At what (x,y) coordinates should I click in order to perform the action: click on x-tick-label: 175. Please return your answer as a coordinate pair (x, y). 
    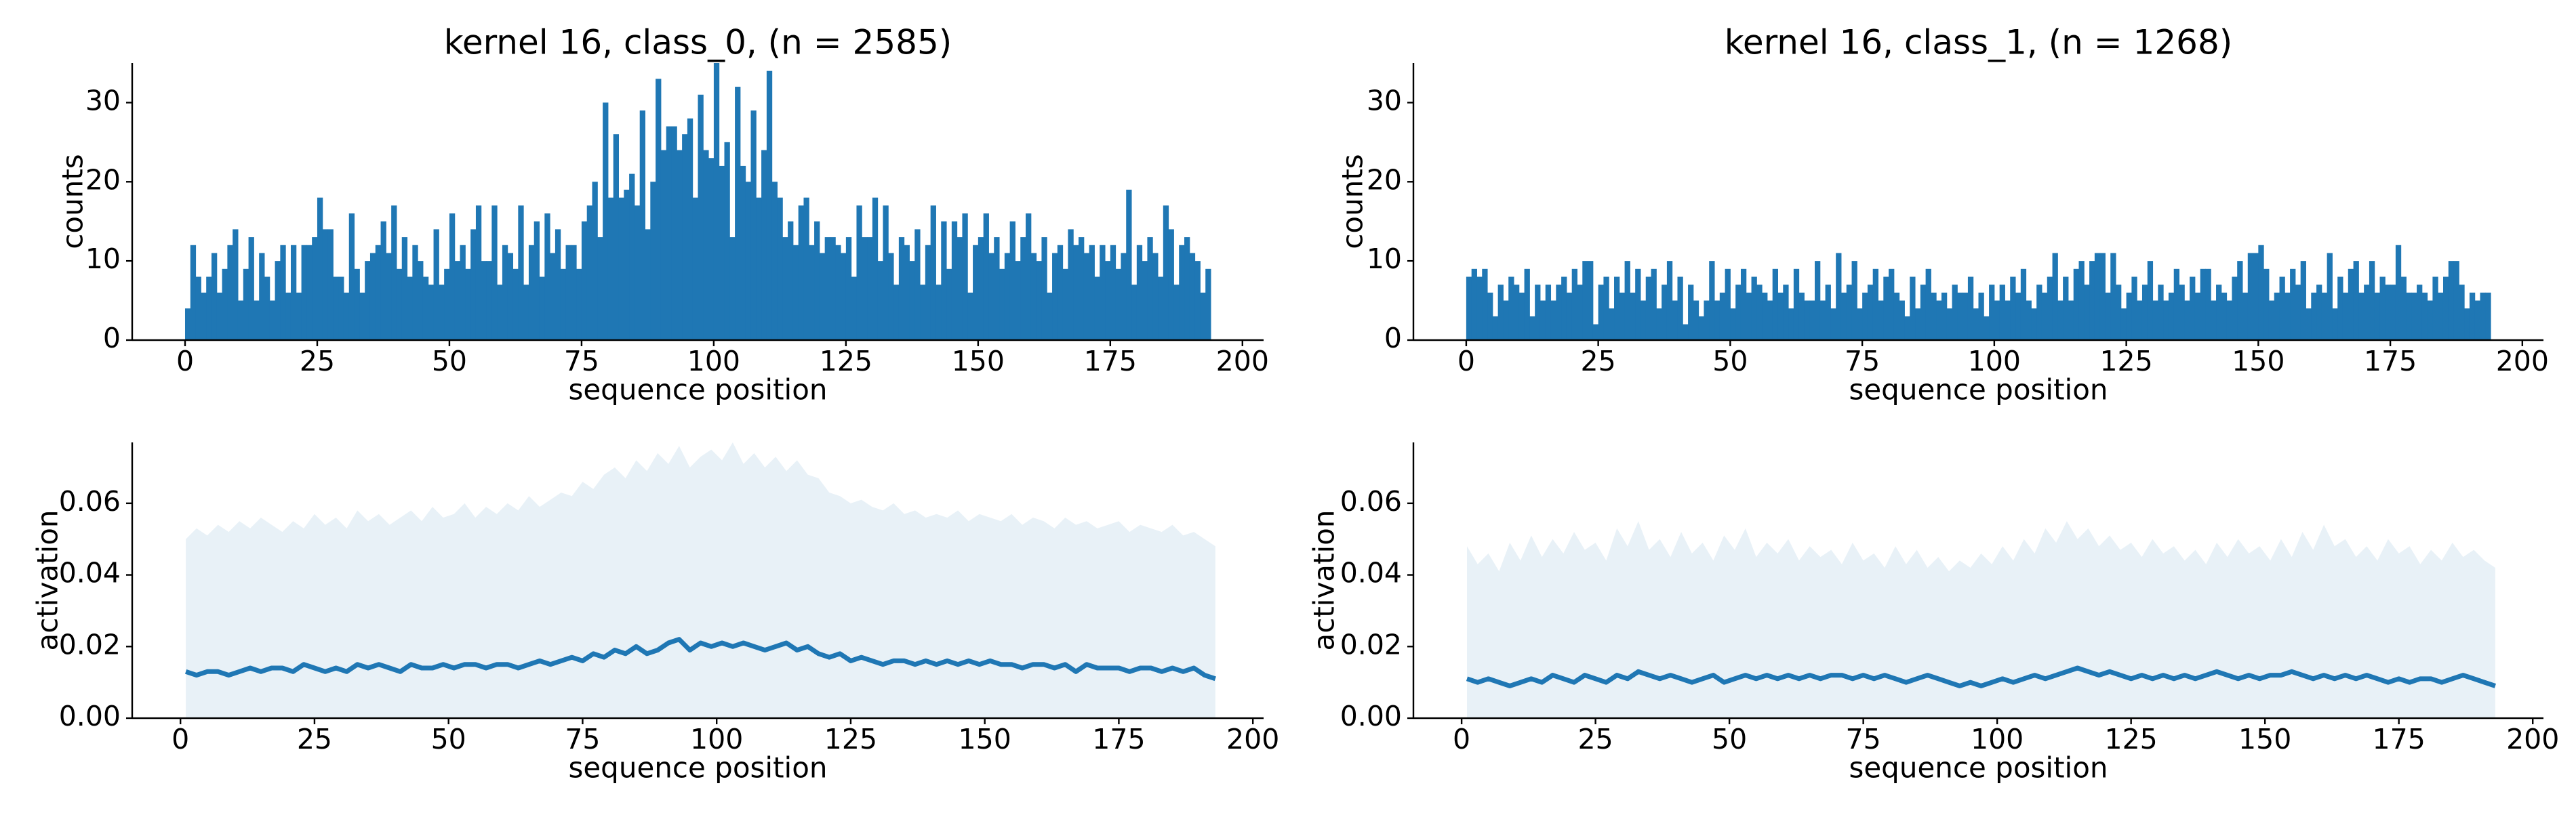
    Looking at the image, I should click on (1118, 739).